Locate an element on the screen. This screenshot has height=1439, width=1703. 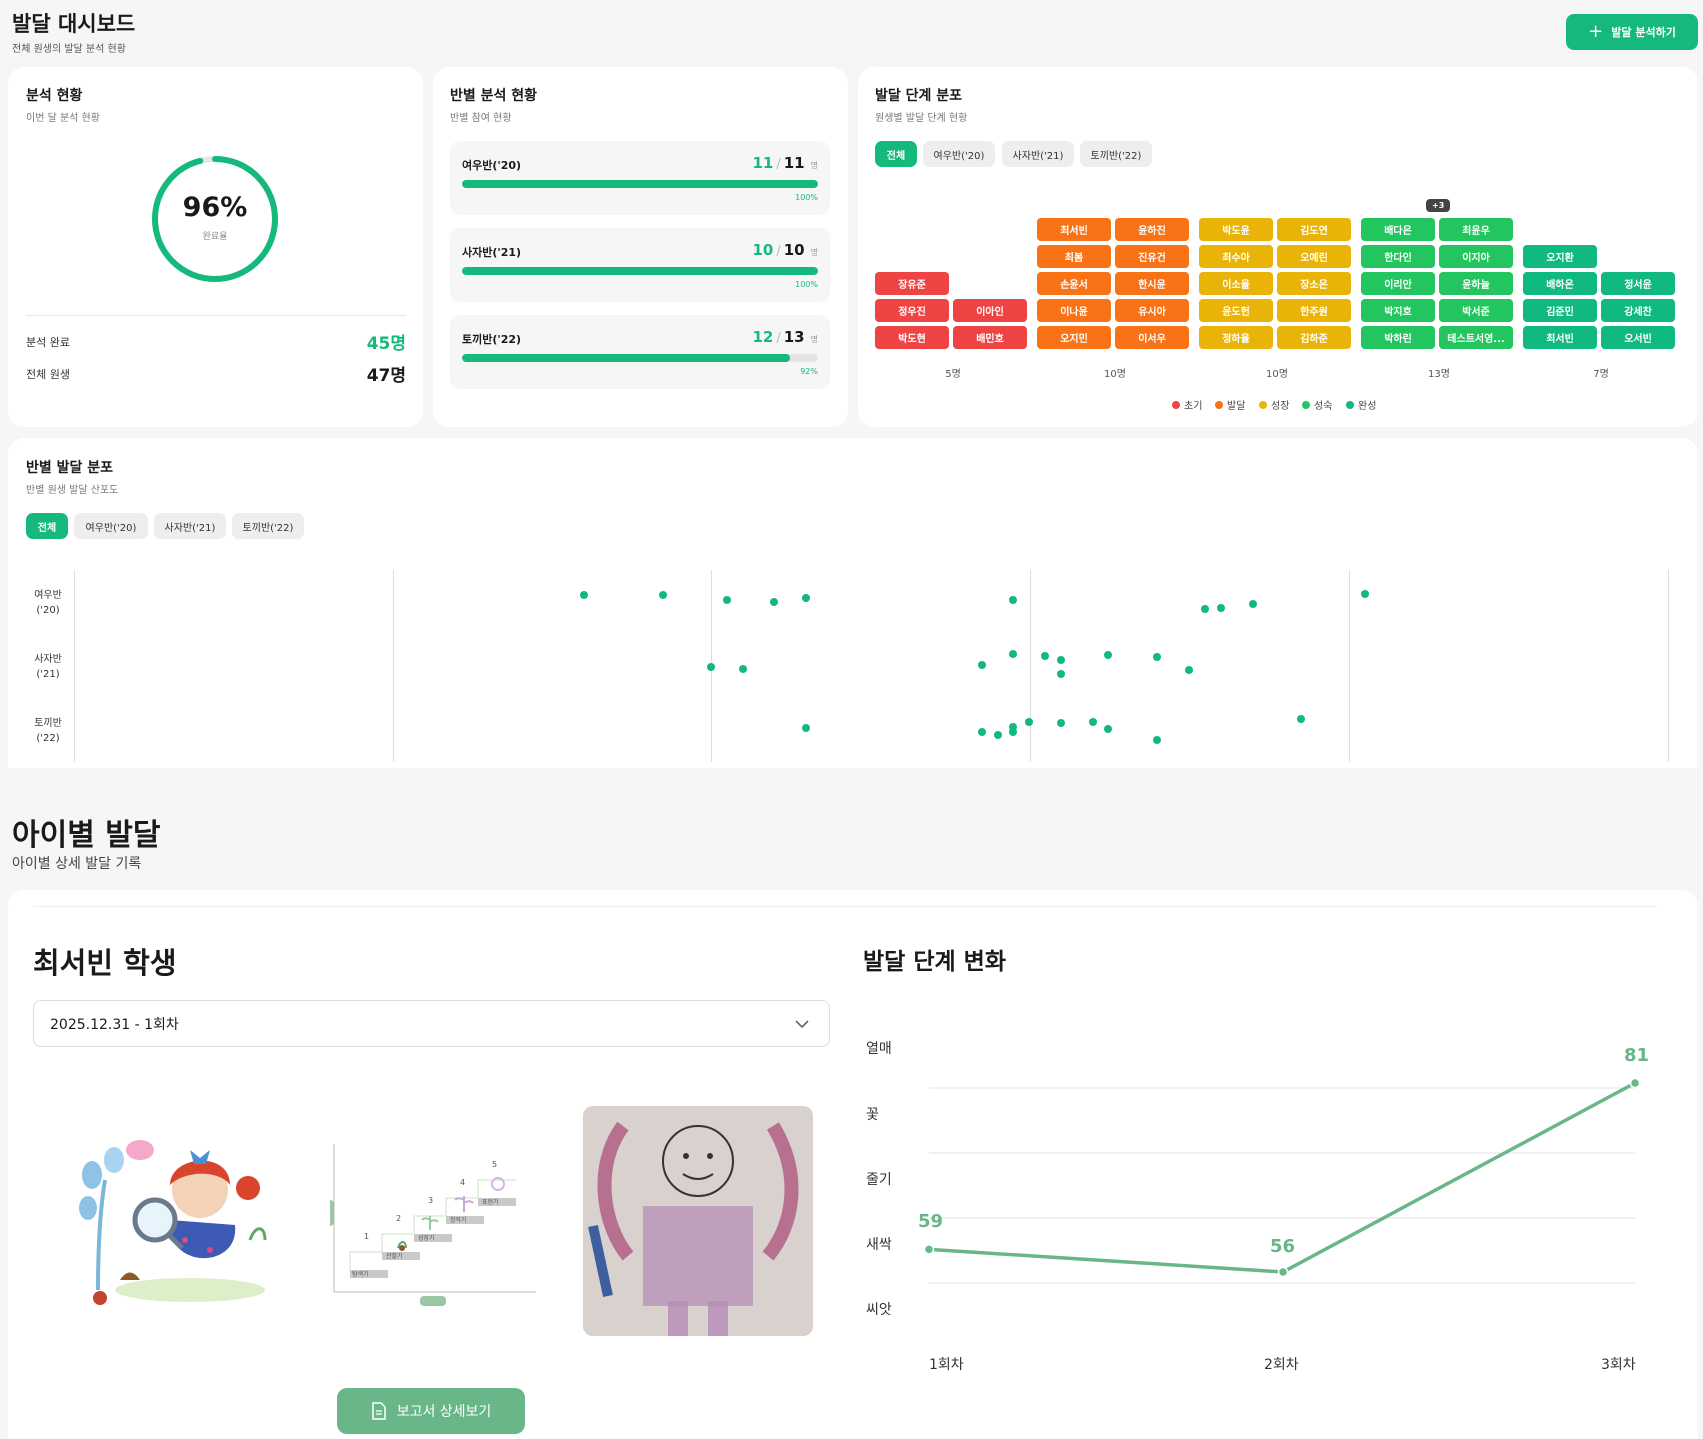
scatter-filter-fox: 여우반('20) is located at coordinates (111, 526).